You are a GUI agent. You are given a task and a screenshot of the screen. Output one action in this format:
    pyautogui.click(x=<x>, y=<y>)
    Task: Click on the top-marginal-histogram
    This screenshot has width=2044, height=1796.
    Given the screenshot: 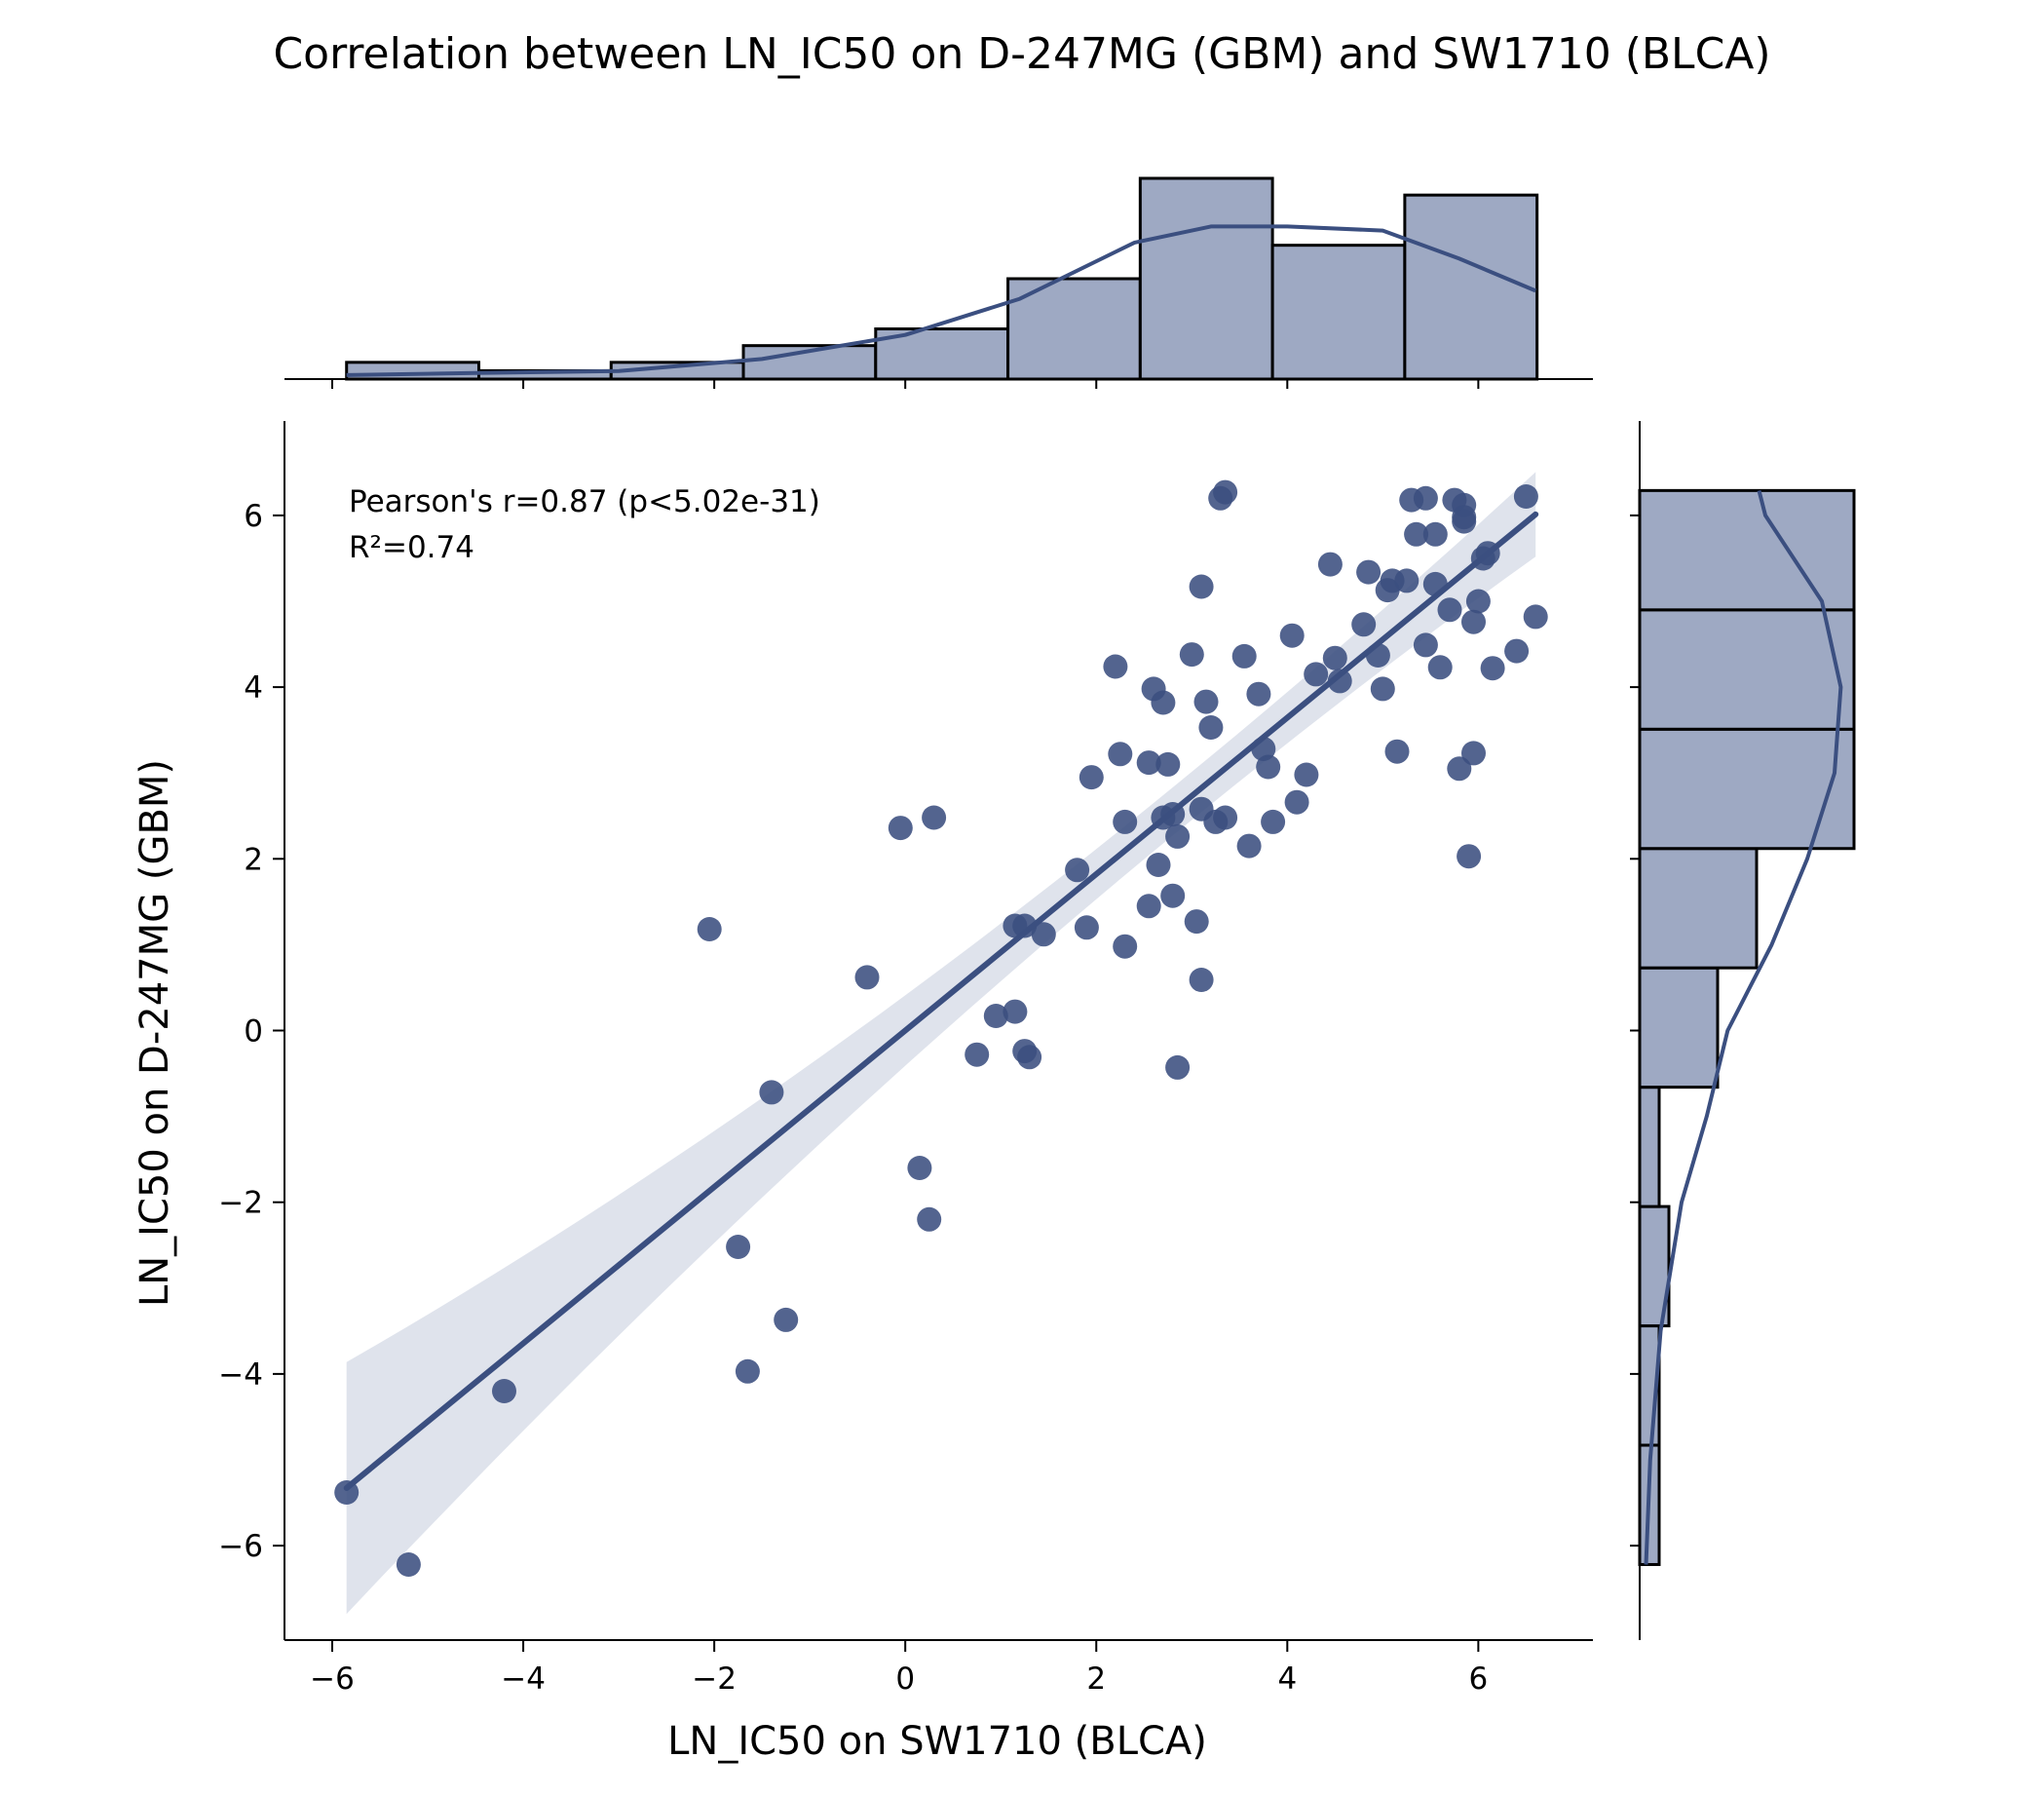 What is the action you would take?
    pyautogui.click(x=938, y=282)
    